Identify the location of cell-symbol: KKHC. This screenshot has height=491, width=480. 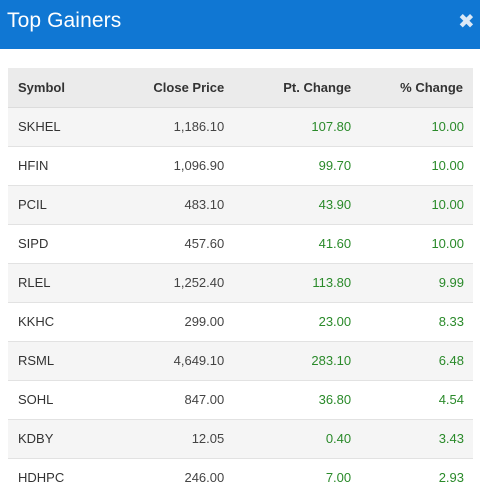
(61, 322).